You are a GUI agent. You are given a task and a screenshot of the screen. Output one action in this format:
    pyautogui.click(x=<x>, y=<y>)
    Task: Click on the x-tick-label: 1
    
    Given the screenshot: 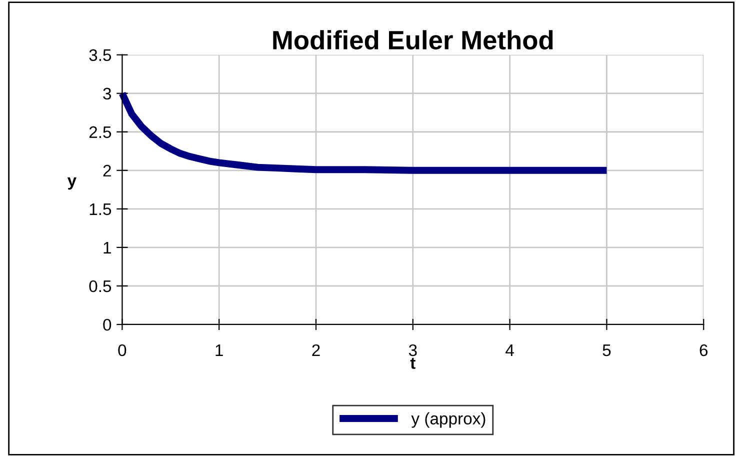 What is the action you would take?
    pyautogui.click(x=219, y=350)
    